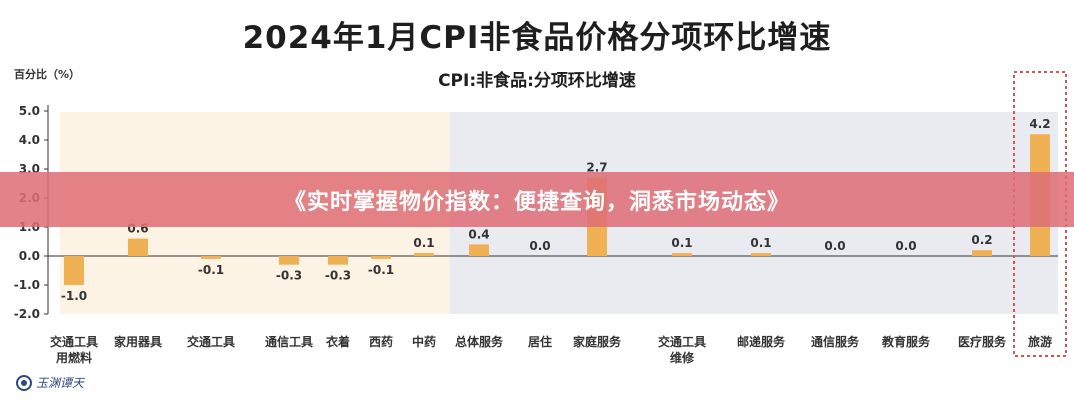 Image resolution: width=1074 pixels, height=400 pixels. I want to click on chart-title: 2024年1月CPI非食品价格分项环比增速, so click(537, 38).